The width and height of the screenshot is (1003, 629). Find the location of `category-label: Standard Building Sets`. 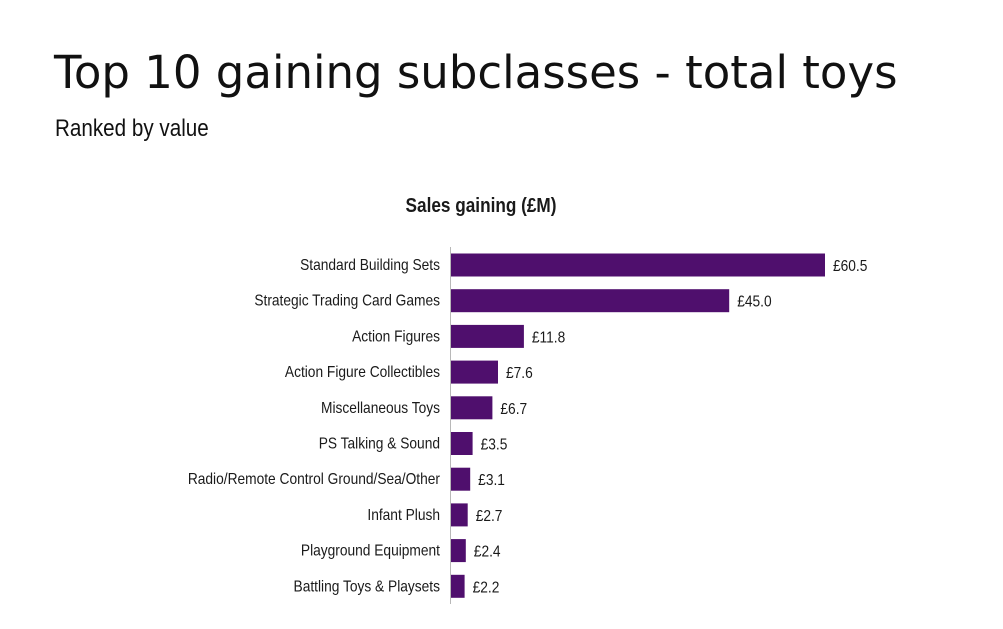

category-label: Standard Building Sets is located at coordinates (370, 265).